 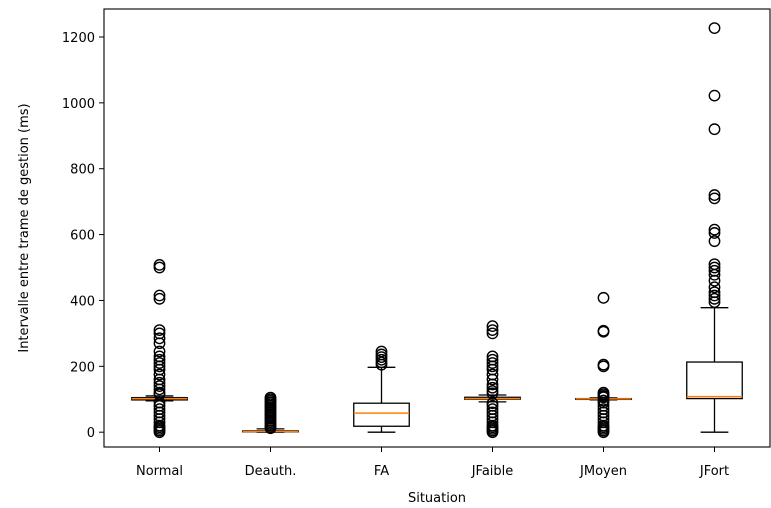 What do you see at coordinates (91, 433) in the screenshot?
I see `y-tick-label: 0` at bounding box center [91, 433].